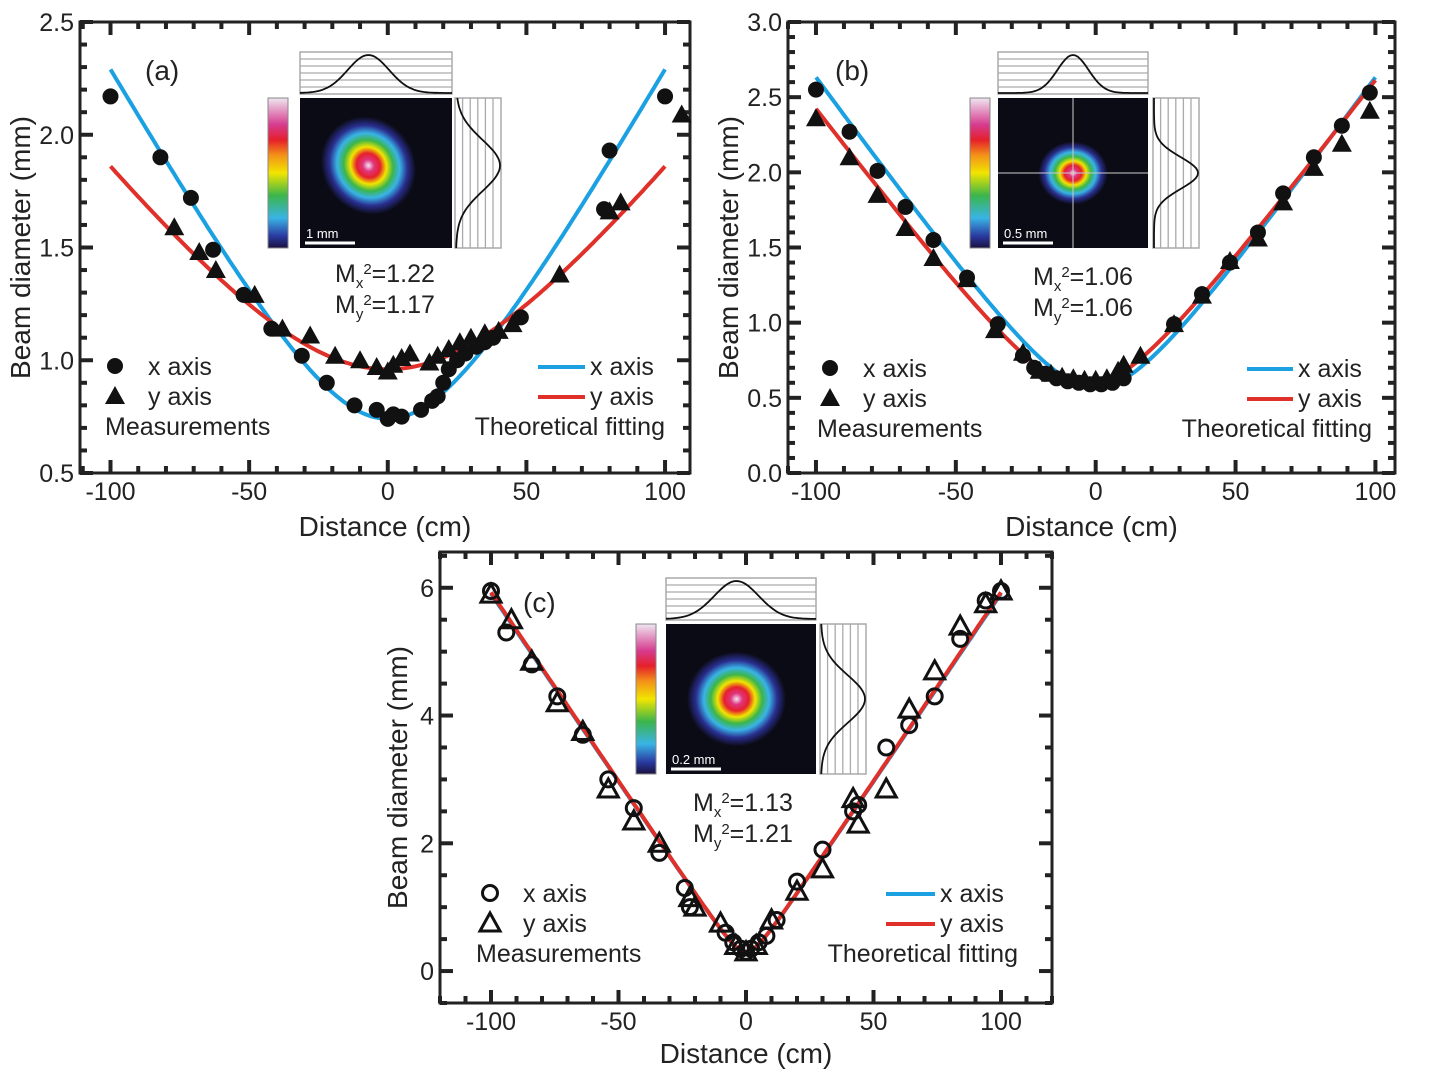 This screenshot has width=1429, height=1069. Describe the element at coordinates (895, 399) in the screenshot. I see `legend-y-marker-label: y axis` at that location.